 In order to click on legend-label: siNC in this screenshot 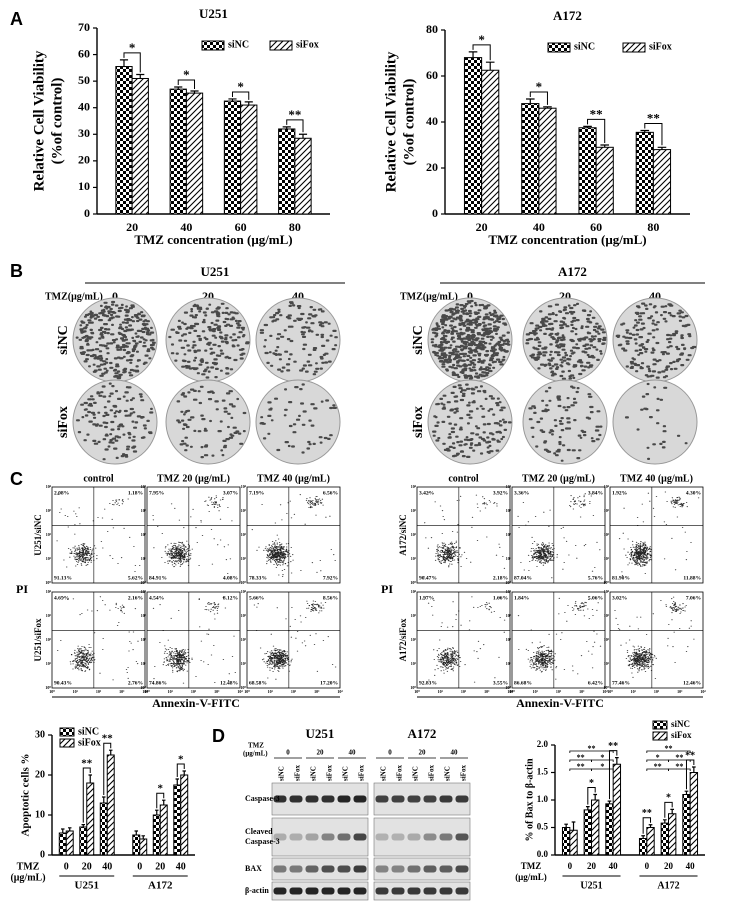, I will do `click(680, 724)`.